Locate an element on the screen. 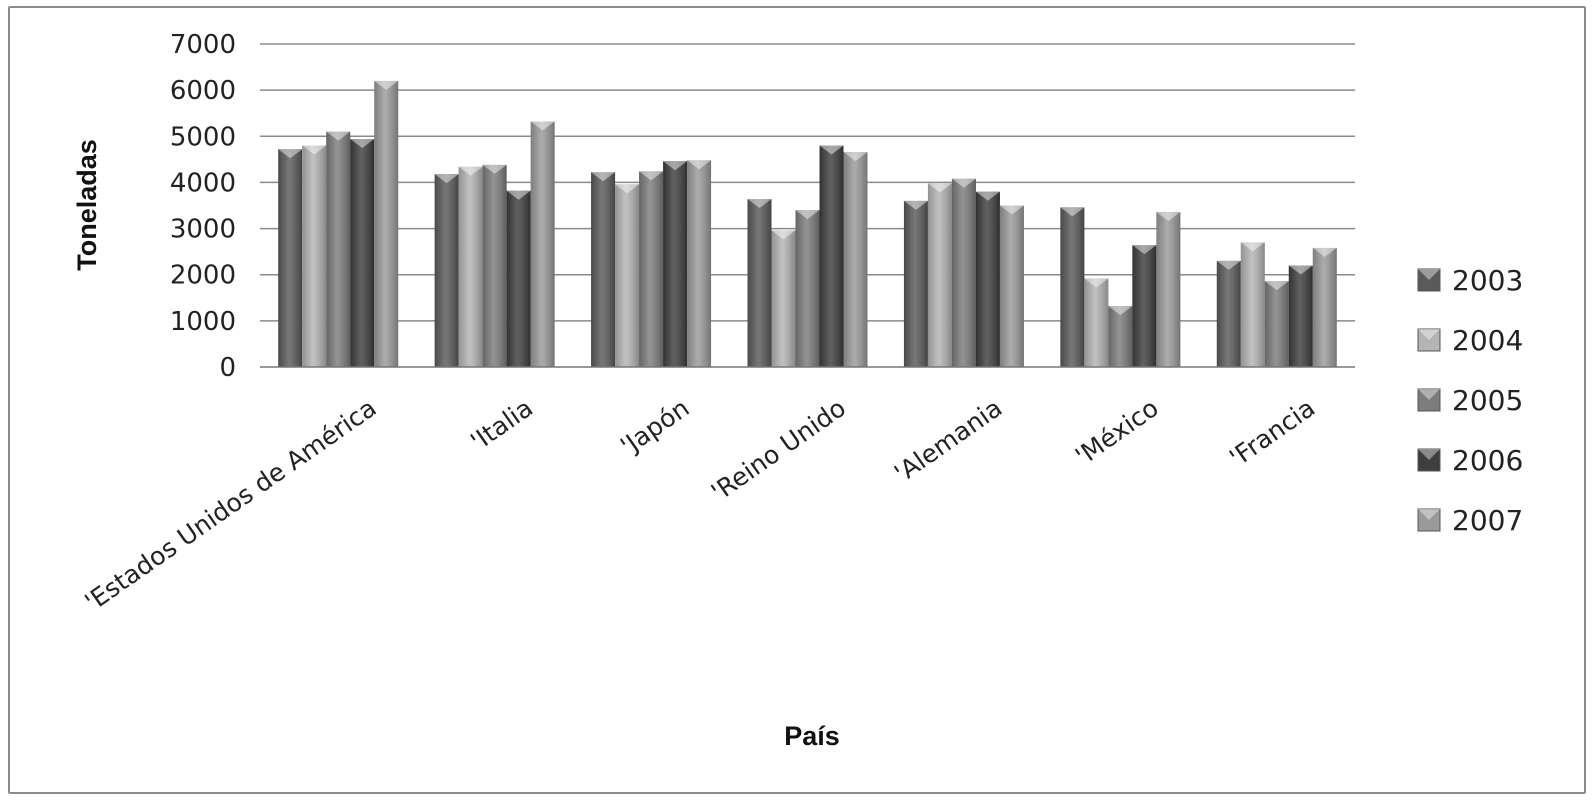  x-category-label: 'Italia is located at coordinates (501, 424).